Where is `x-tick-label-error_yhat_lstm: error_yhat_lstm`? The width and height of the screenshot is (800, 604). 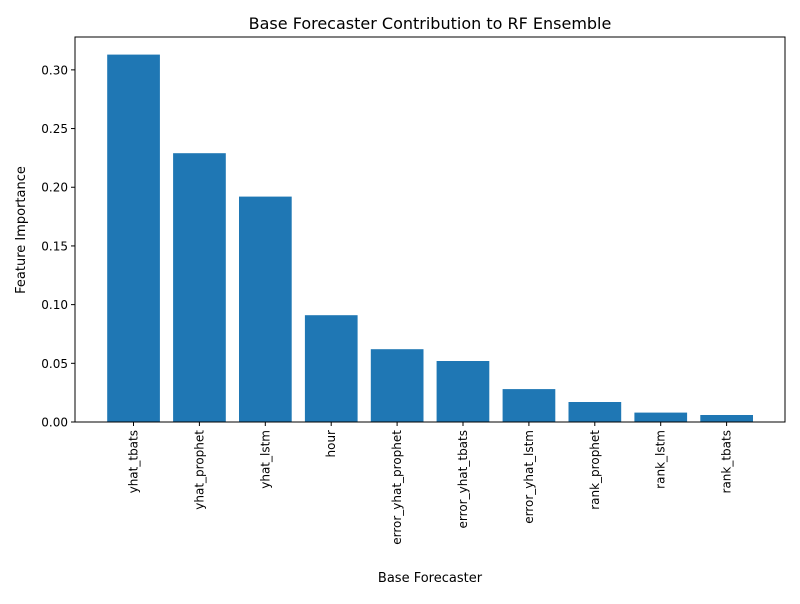 x-tick-label-error_yhat_lstm: error_yhat_lstm is located at coordinates (529, 477).